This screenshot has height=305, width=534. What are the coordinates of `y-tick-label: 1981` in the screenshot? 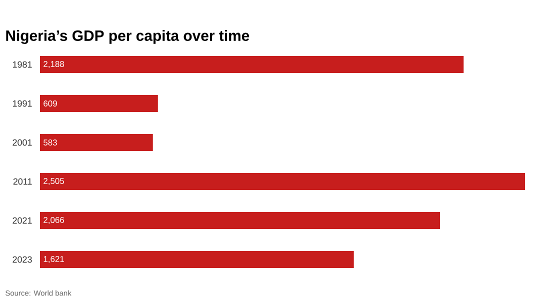 It's located at (22, 64).